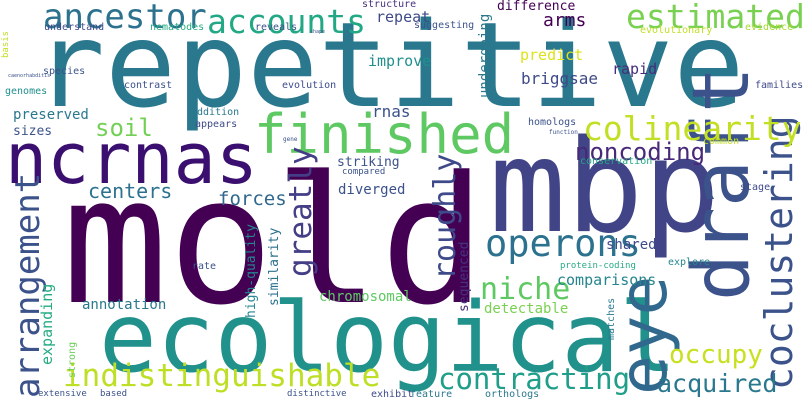 The height and width of the screenshot is (404, 808). I want to click on word-undergoing: undergoing, so click(485, 55).